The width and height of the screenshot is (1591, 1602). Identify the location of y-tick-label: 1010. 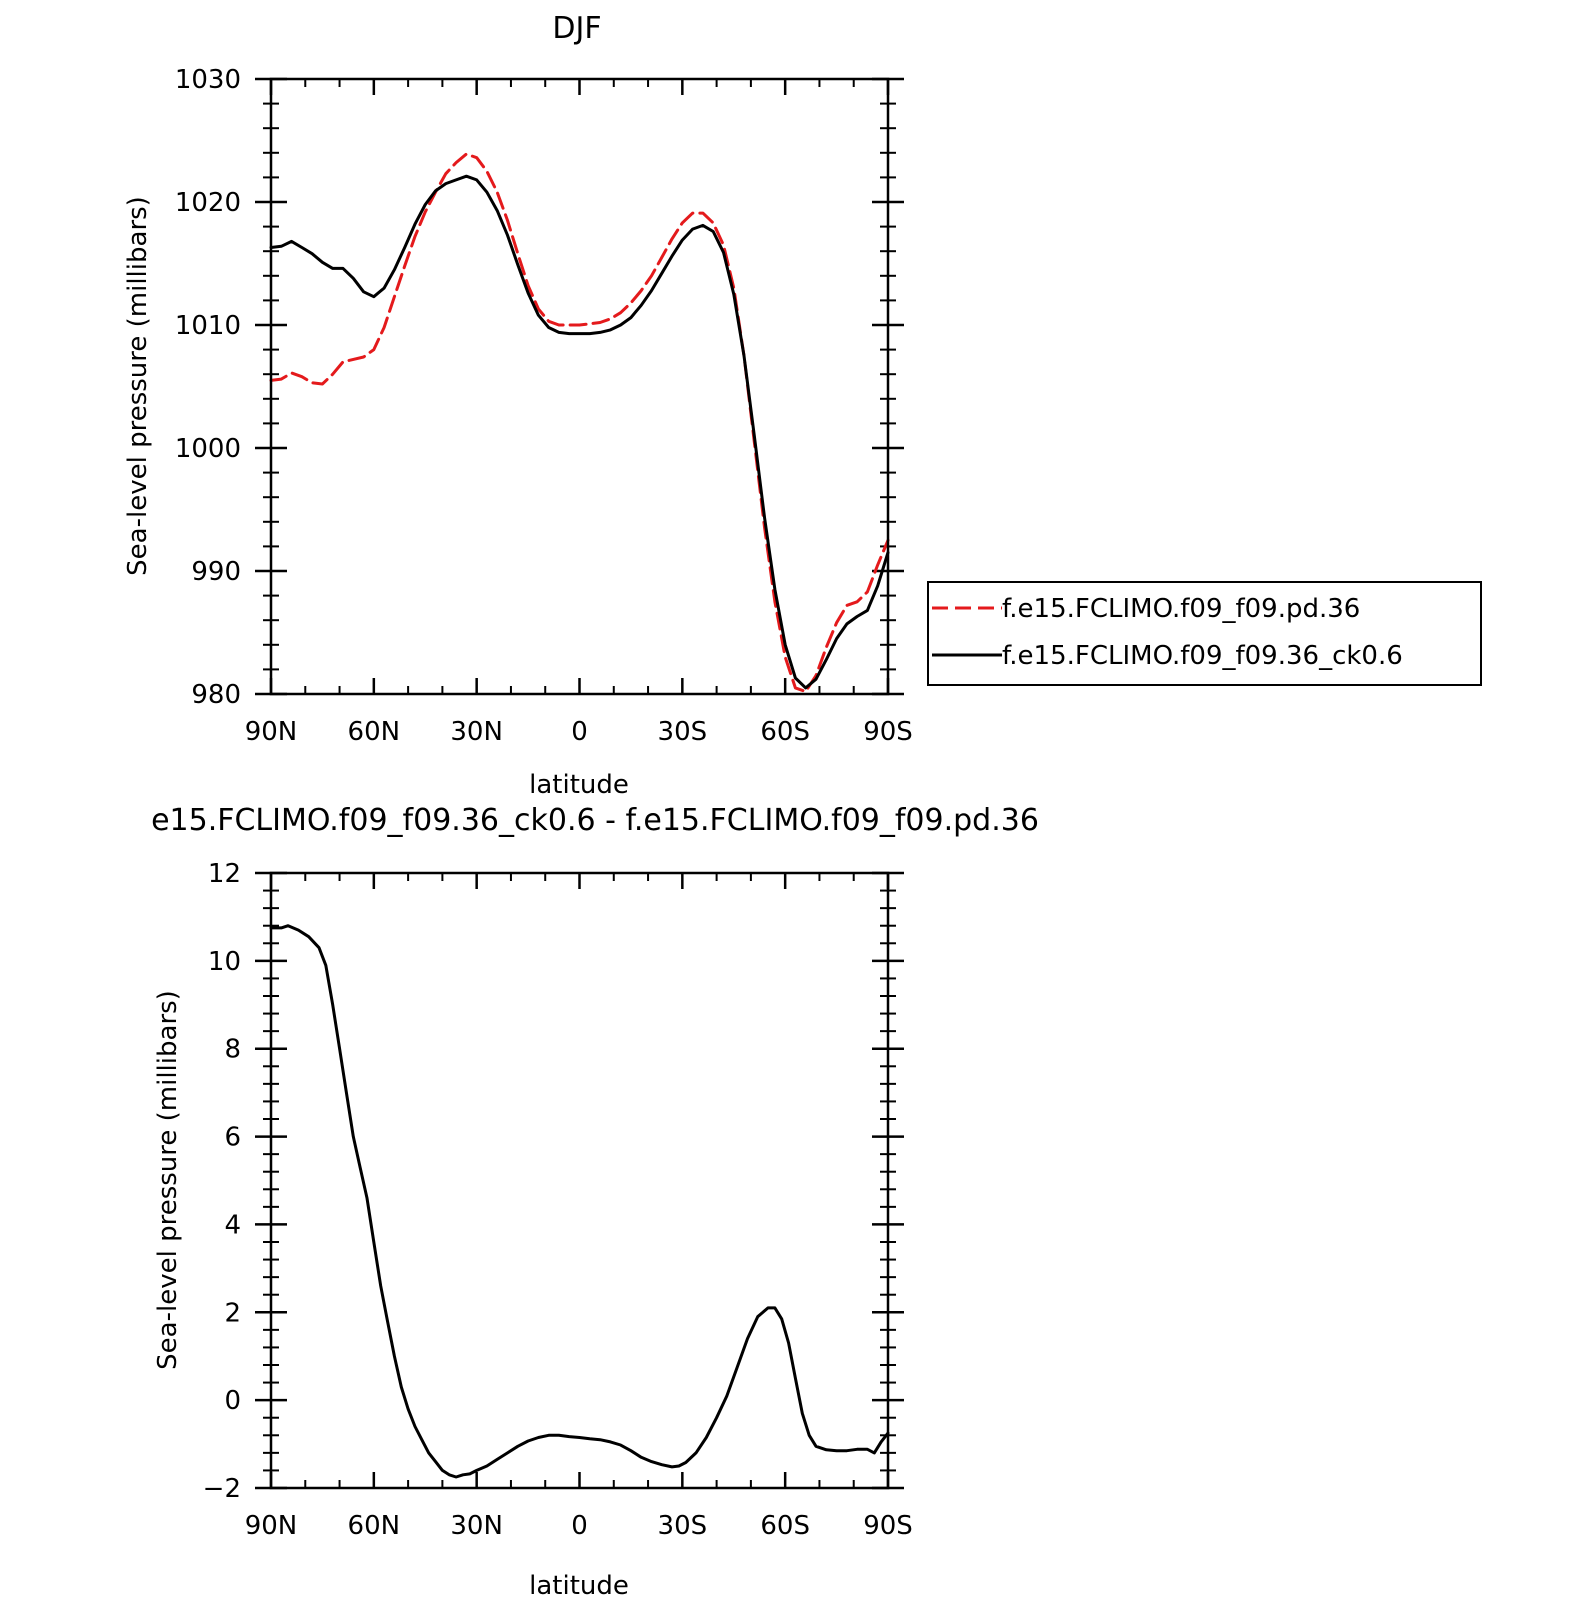
(208, 326).